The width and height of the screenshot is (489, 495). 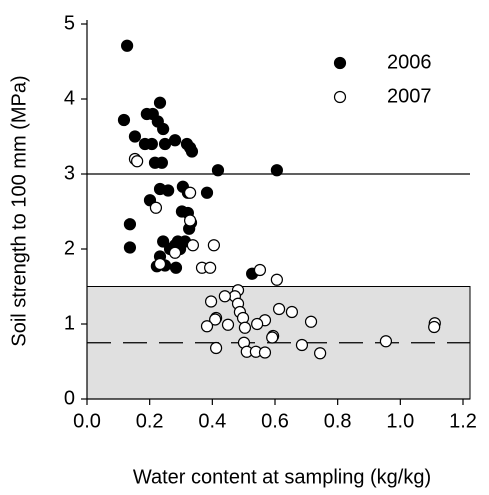 What do you see at coordinates (463, 421) in the screenshot?
I see `x-tick-label: 1.2` at bounding box center [463, 421].